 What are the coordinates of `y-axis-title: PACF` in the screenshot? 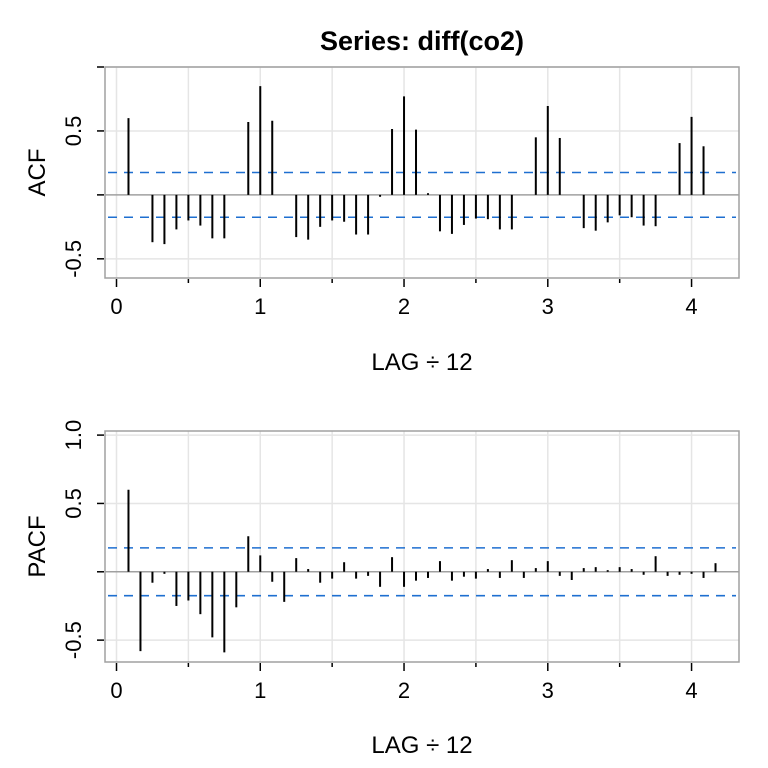 It's located at (37, 546).